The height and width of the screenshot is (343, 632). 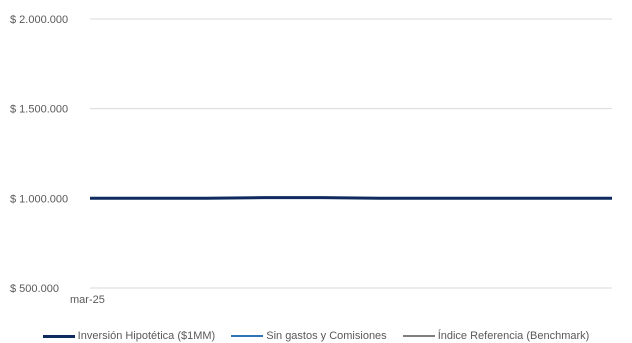 What do you see at coordinates (39, 20) in the screenshot?
I see `y-tick-label: $ 2.000.000` at bounding box center [39, 20].